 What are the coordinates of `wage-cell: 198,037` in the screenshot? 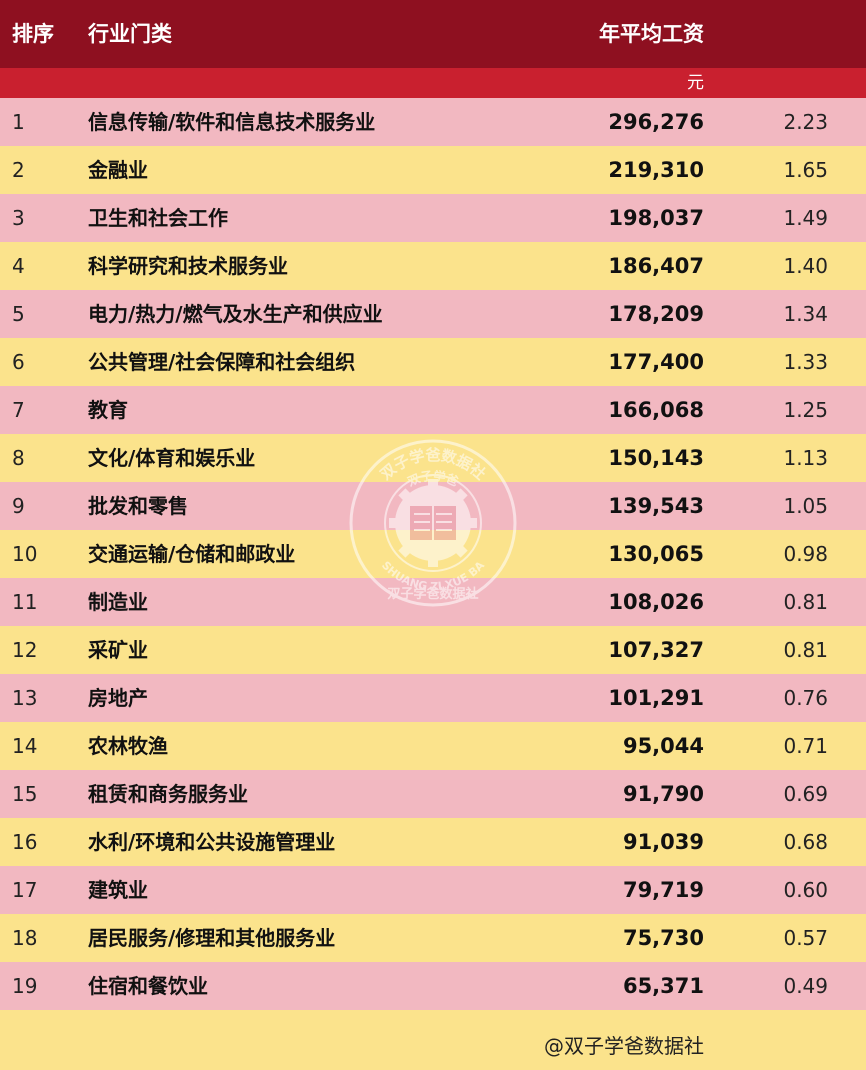 It's located at (656, 218).